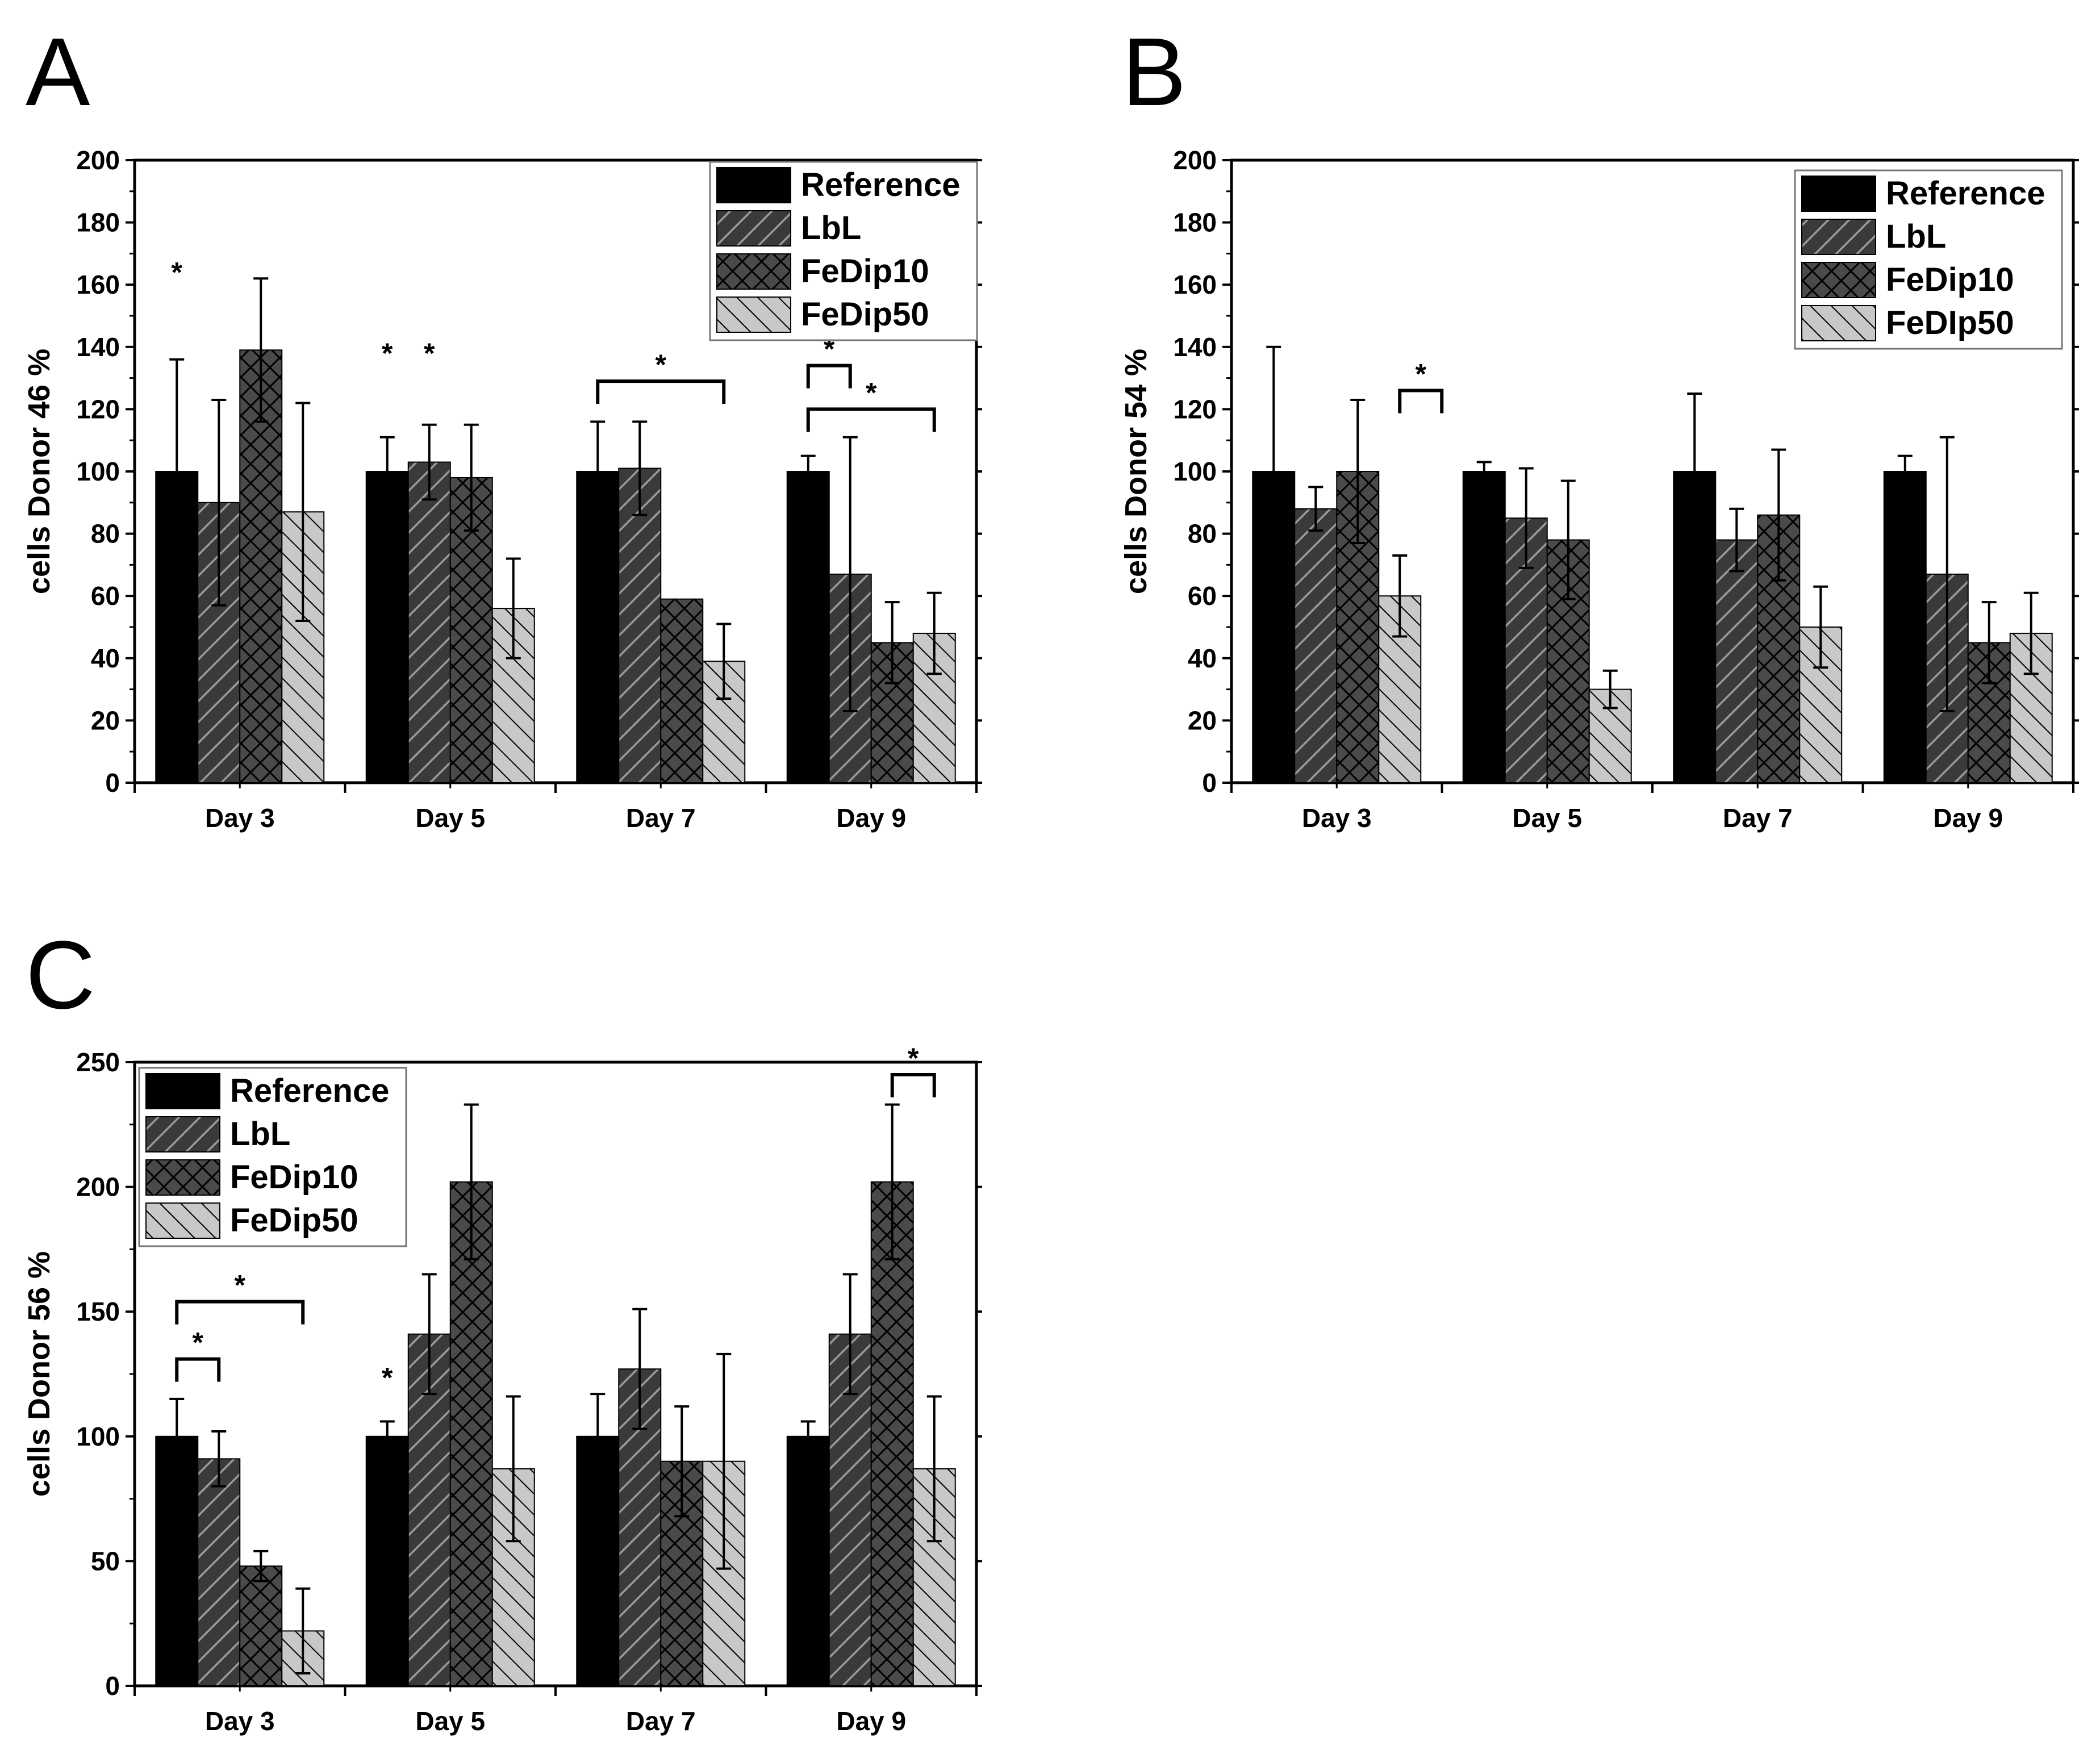  Describe the element at coordinates (58, 72) in the screenshot. I see `panel-letter-a: A` at that location.